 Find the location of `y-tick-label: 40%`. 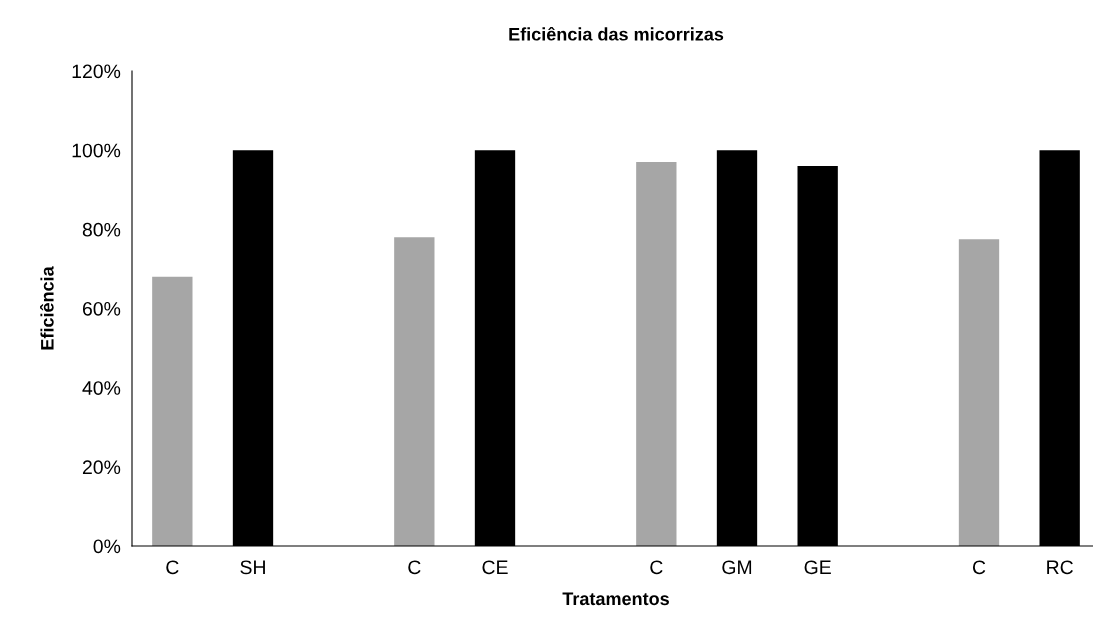

y-tick-label: 40% is located at coordinates (101, 388).